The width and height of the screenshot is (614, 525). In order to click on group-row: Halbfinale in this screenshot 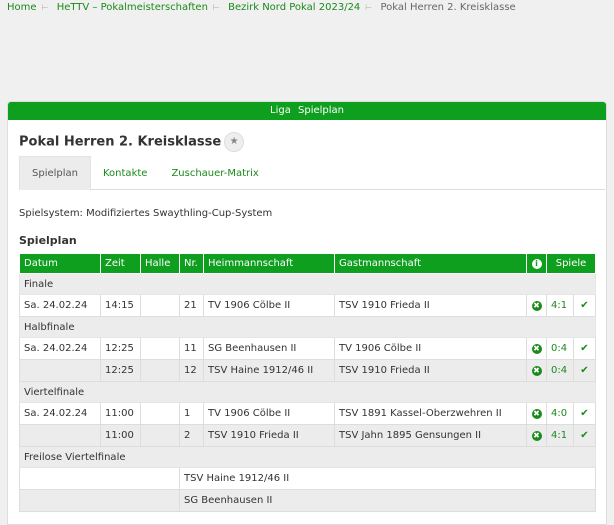, I will do `click(307, 327)`.